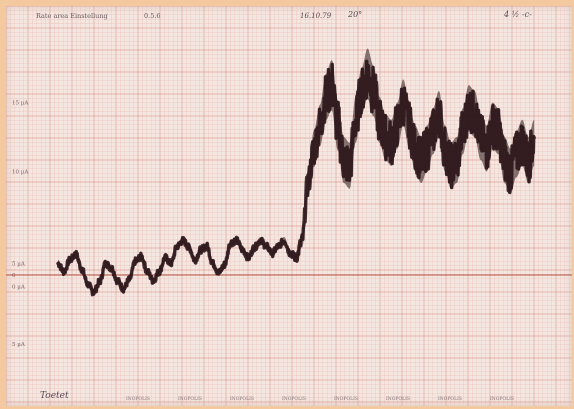 The image size is (574, 409). I want to click on header-code: 0.5.6, so click(152, 16).